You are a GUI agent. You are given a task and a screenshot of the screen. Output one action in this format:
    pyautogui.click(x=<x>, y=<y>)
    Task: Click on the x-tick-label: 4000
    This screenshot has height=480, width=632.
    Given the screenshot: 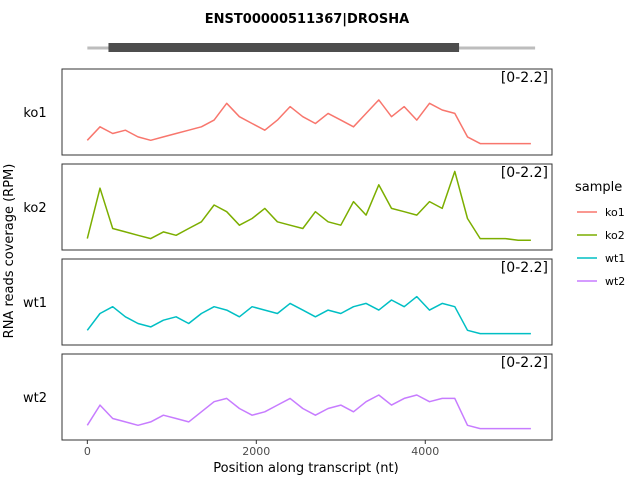 What is the action you would take?
    pyautogui.click(x=425, y=451)
    